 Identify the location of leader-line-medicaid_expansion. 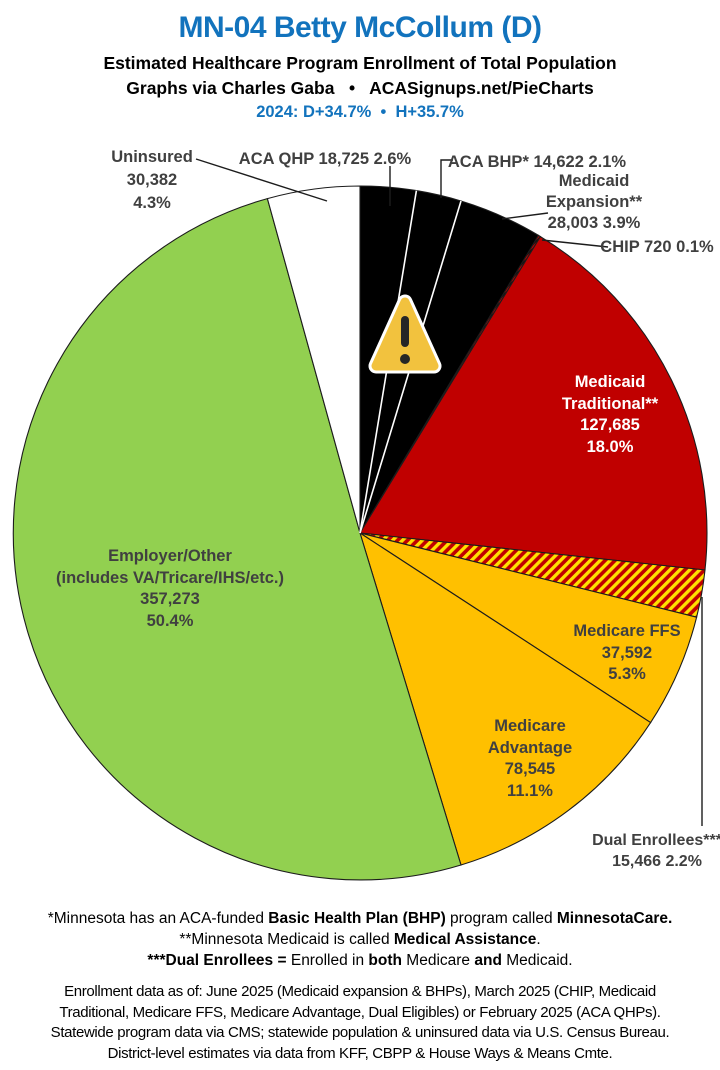
(525, 216).